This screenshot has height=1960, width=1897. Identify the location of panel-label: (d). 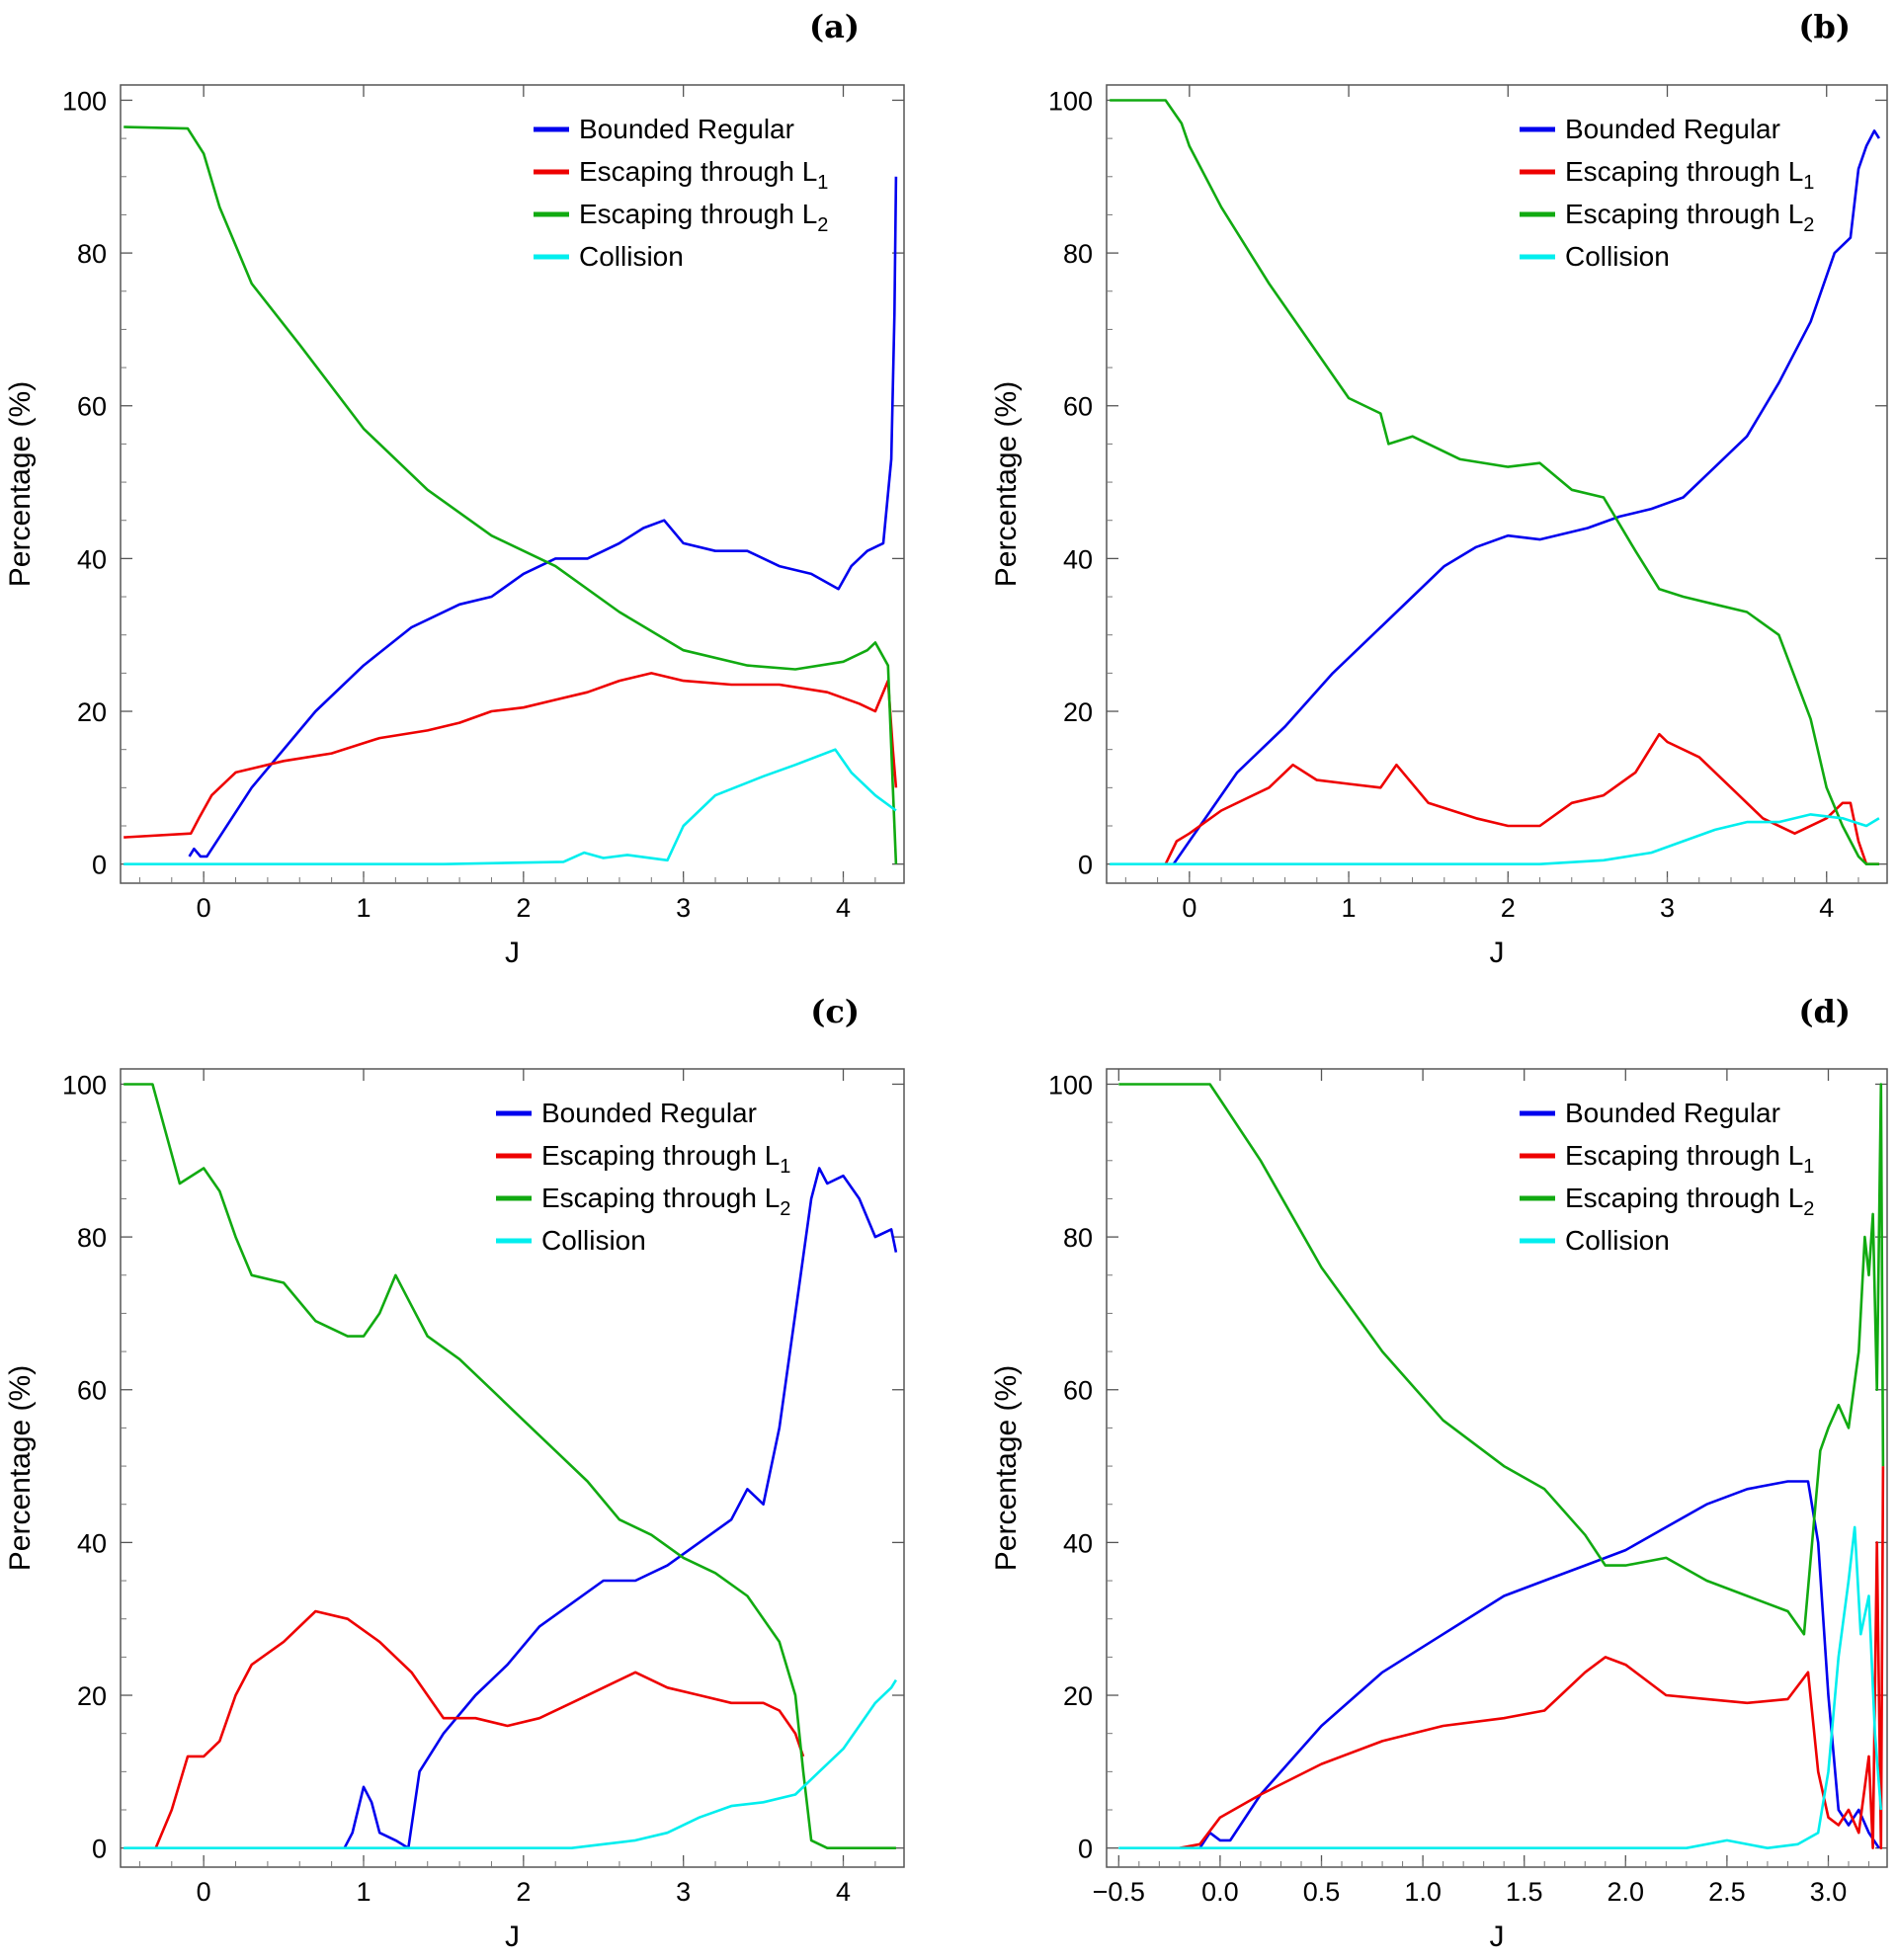
(1824, 1011).